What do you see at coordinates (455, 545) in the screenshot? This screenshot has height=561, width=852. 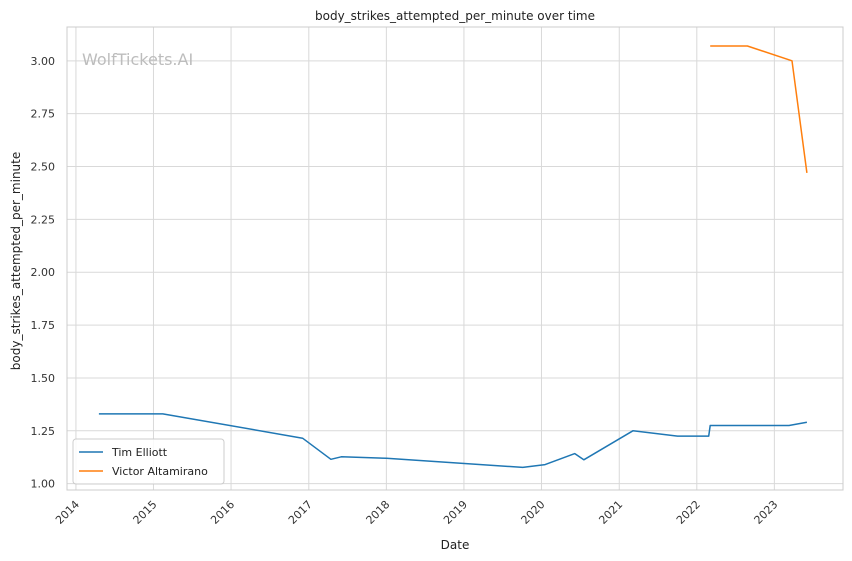 I see `x-axis-title: Date` at bounding box center [455, 545].